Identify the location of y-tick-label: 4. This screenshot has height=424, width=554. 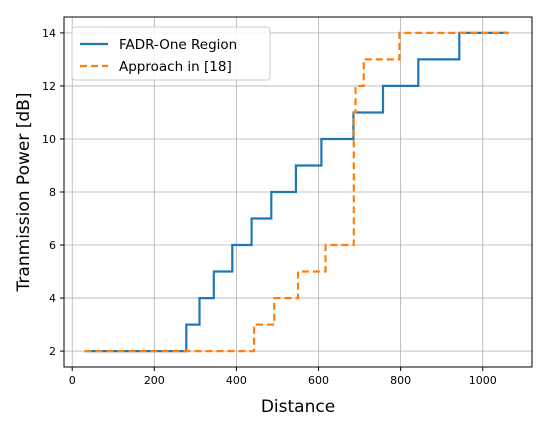
(52, 298).